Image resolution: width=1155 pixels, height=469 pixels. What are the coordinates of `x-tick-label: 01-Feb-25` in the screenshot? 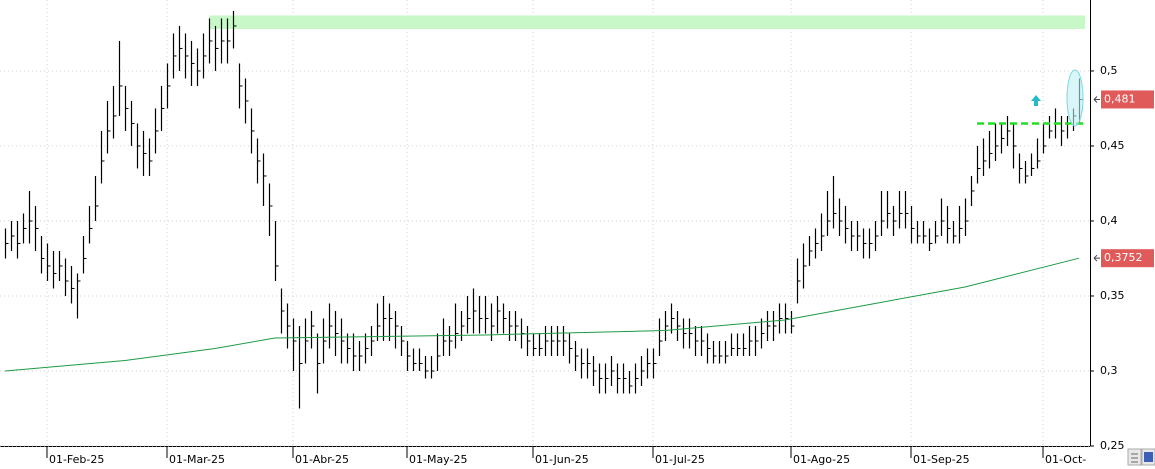 It's located at (76, 459).